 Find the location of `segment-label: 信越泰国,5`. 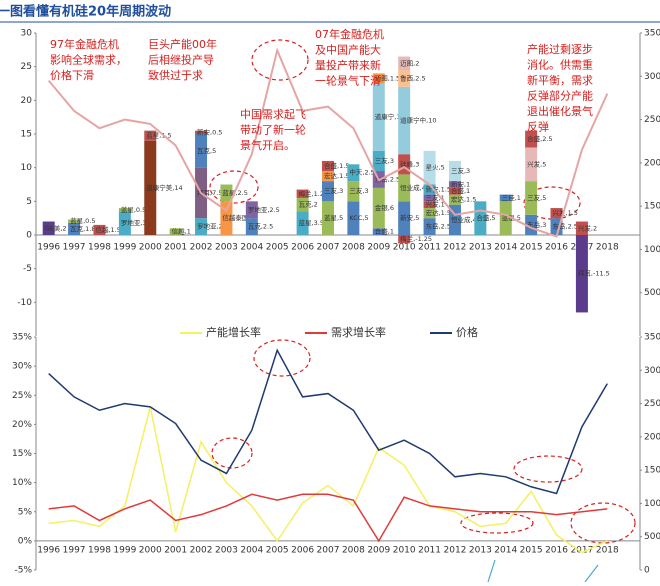

segment-label: 信越泰国,5 is located at coordinates (238, 217).